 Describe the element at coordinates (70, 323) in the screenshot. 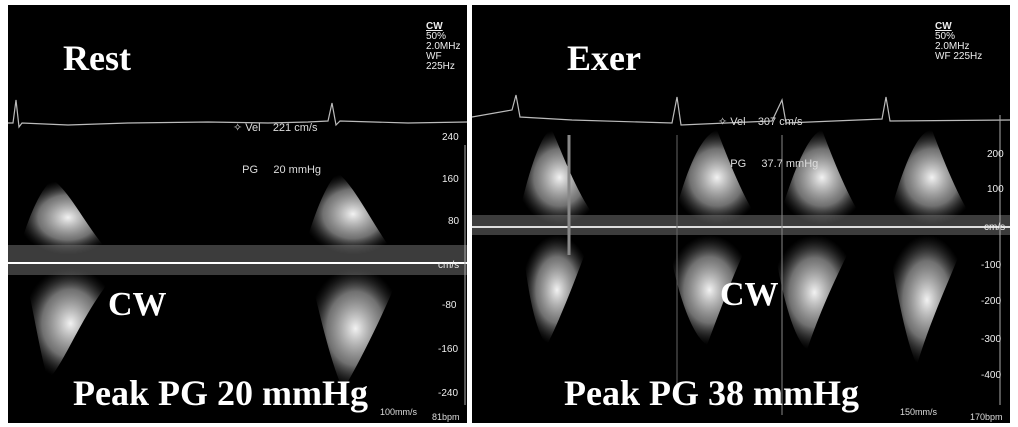

I see `rest-reverse-flow` at that location.